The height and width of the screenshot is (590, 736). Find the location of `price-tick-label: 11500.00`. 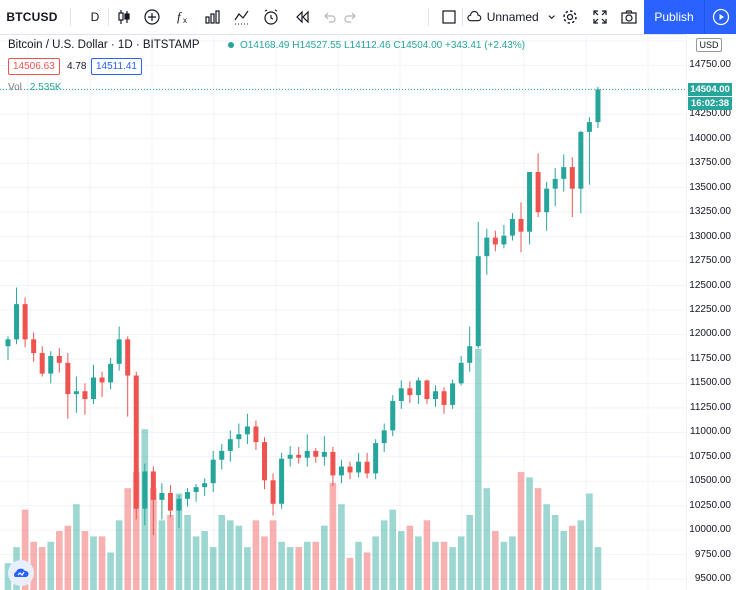

price-tick-label: 11500.00 is located at coordinates (710, 383).